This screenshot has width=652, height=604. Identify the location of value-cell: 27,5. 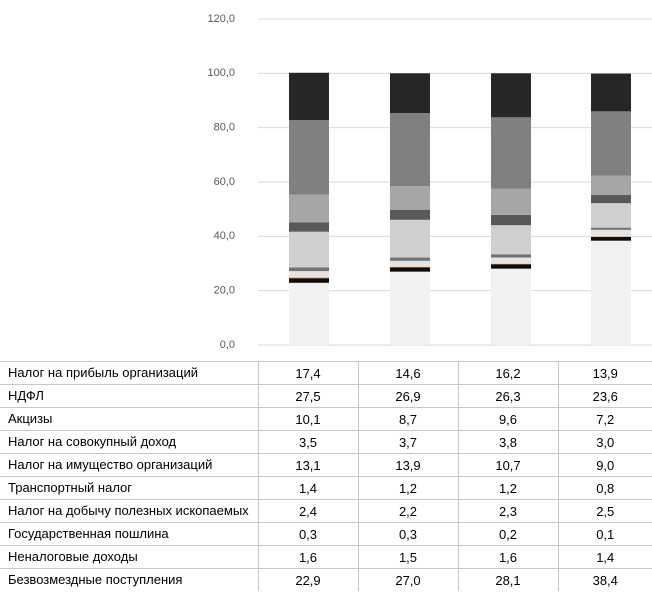
(307, 396).